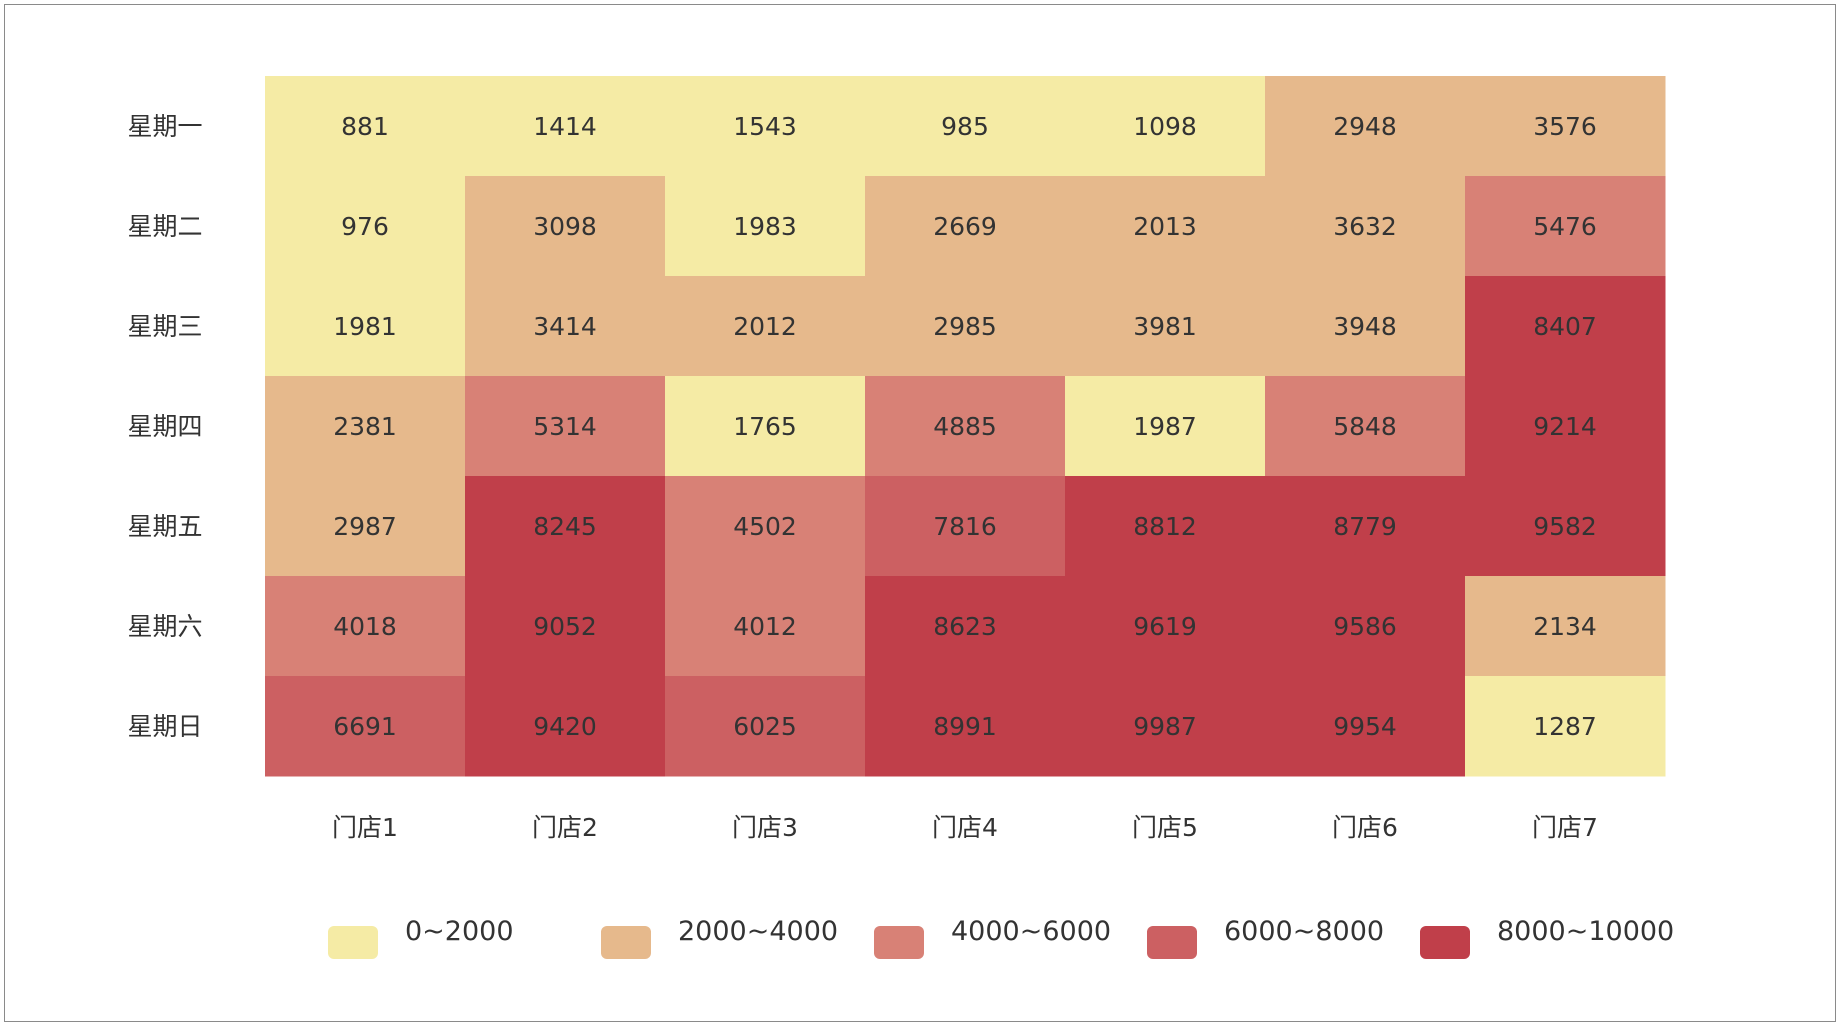 The width and height of the screenshot is (1842, 1027). I want to click on cell-value-label: 2134, so click(1565, 626).